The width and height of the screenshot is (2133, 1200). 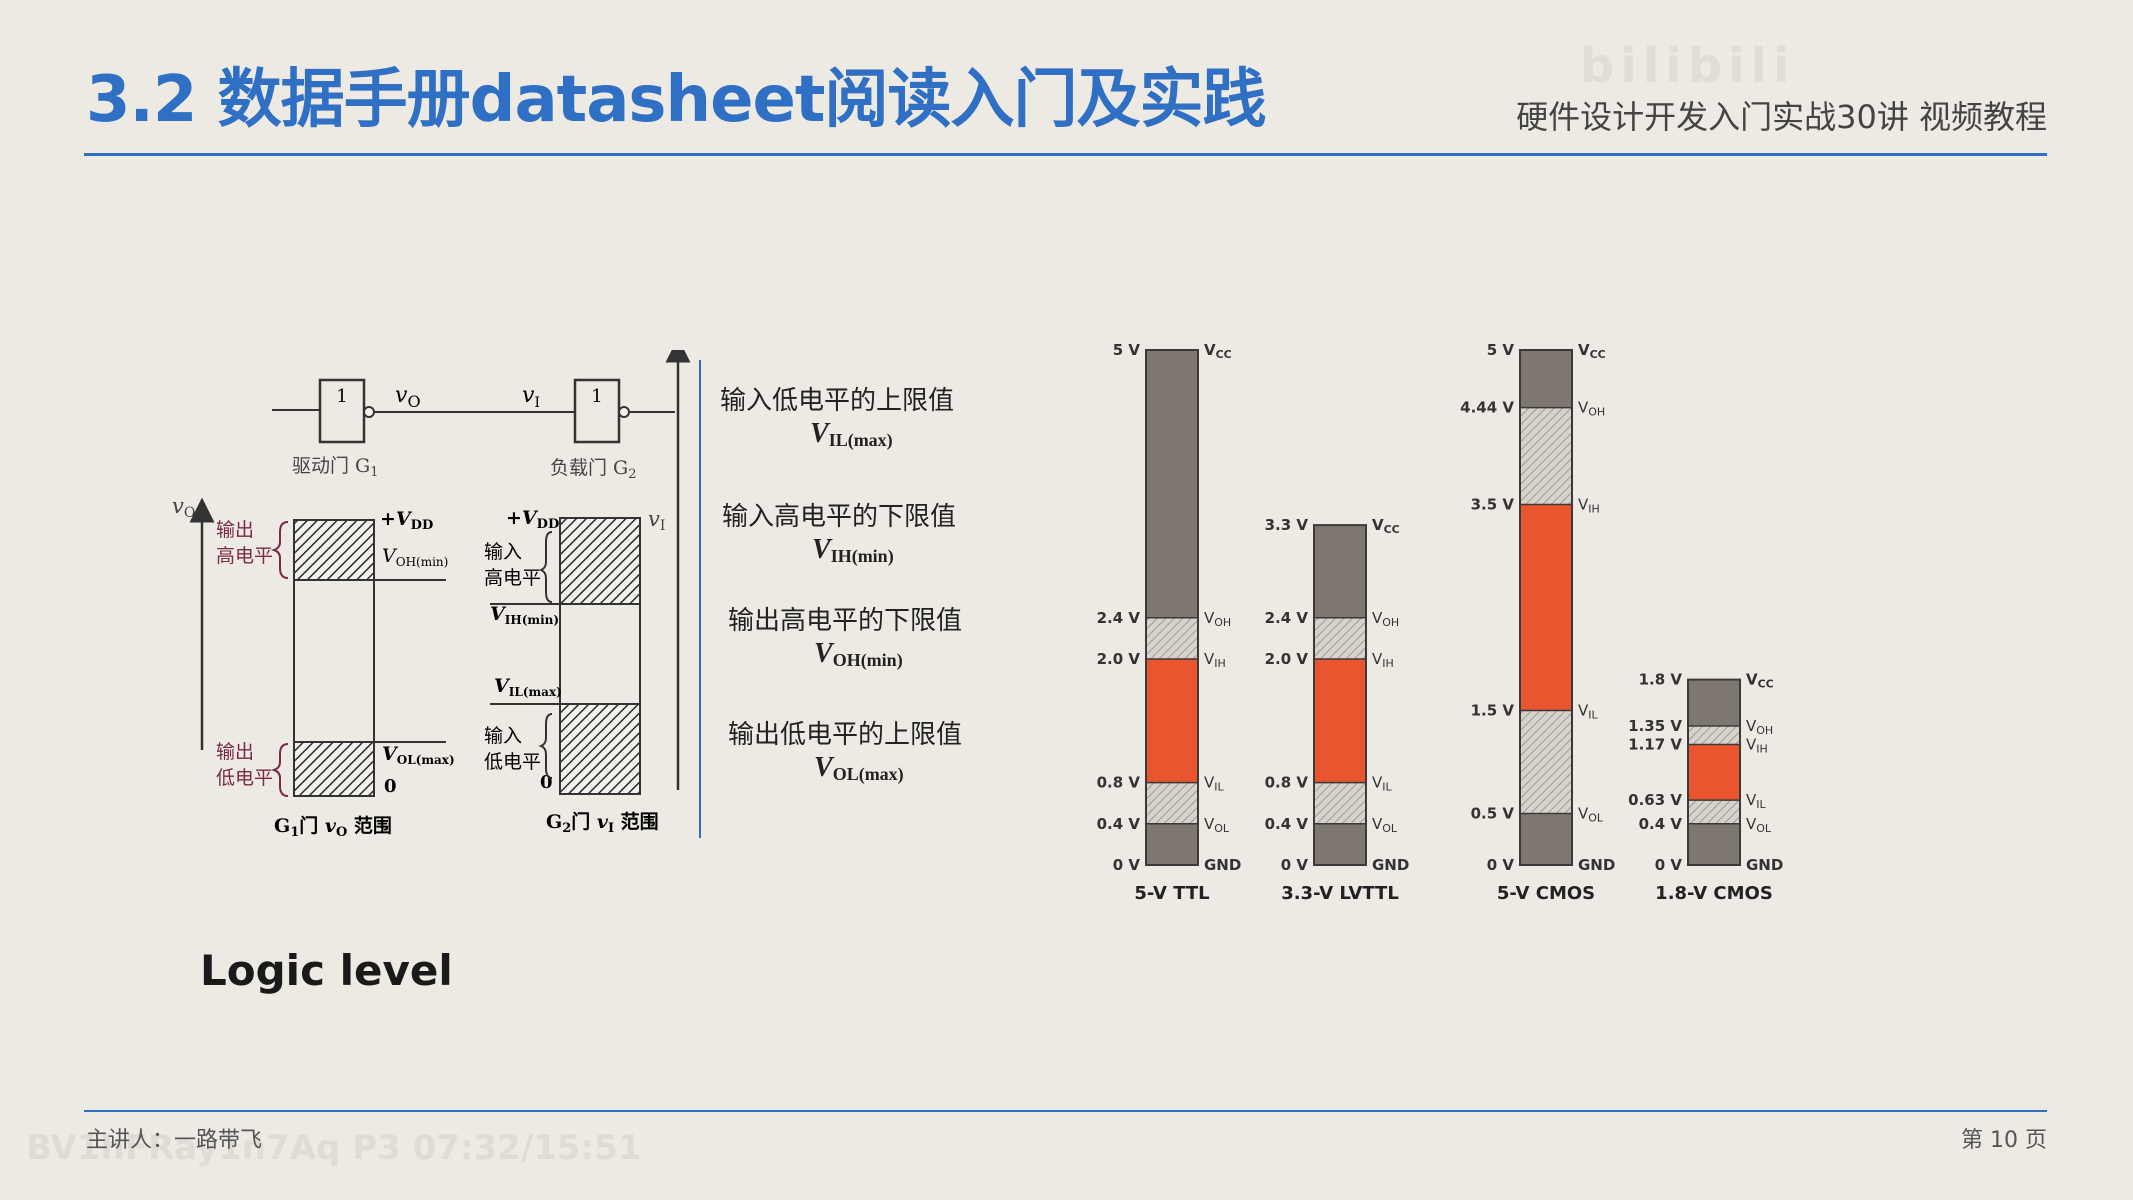 What do you see at coordinates (1172, 721) in the screenshot?
I see `5-v-ttl-undefined-band` at bounding box center [1172, 721].